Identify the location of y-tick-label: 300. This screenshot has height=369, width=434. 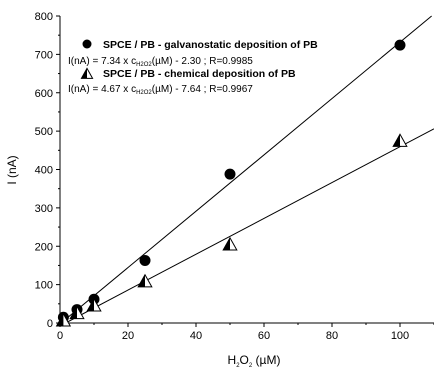
(44, 209).